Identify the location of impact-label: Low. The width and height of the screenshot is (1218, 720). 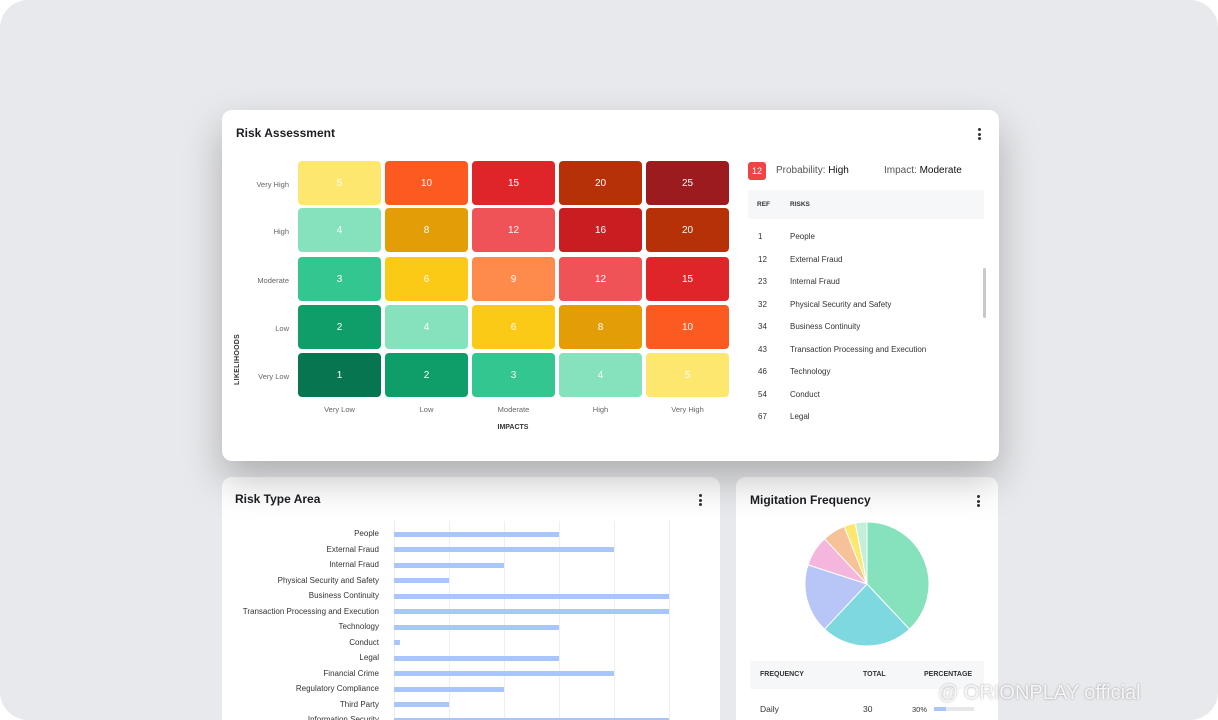
(426, 409).